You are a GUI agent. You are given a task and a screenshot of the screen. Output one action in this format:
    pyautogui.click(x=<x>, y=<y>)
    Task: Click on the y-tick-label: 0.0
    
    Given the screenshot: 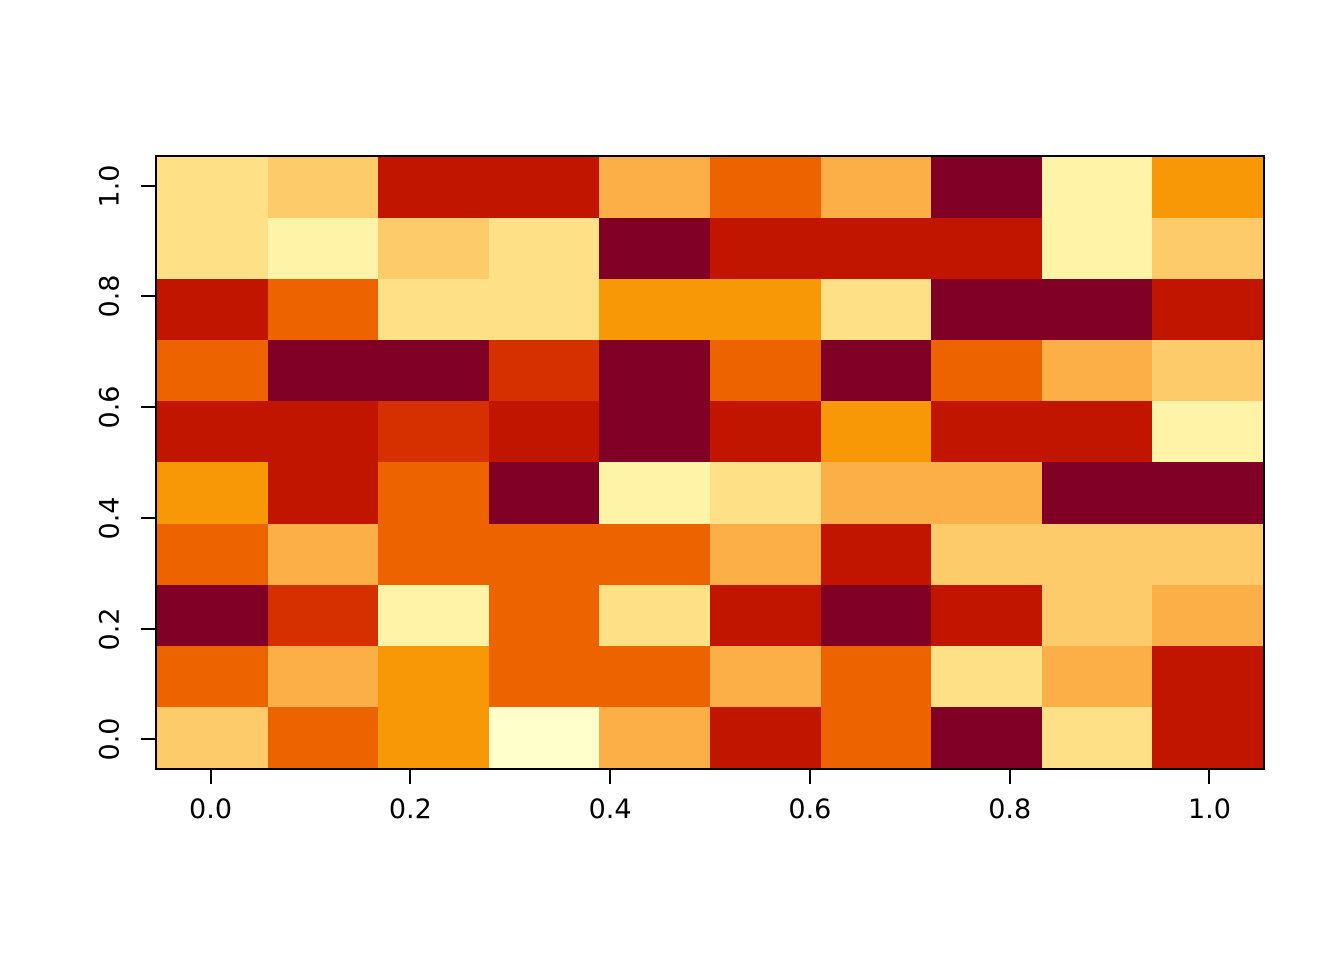 What is the action you would take?
    pyautogui.click(x=110, y=739)
    